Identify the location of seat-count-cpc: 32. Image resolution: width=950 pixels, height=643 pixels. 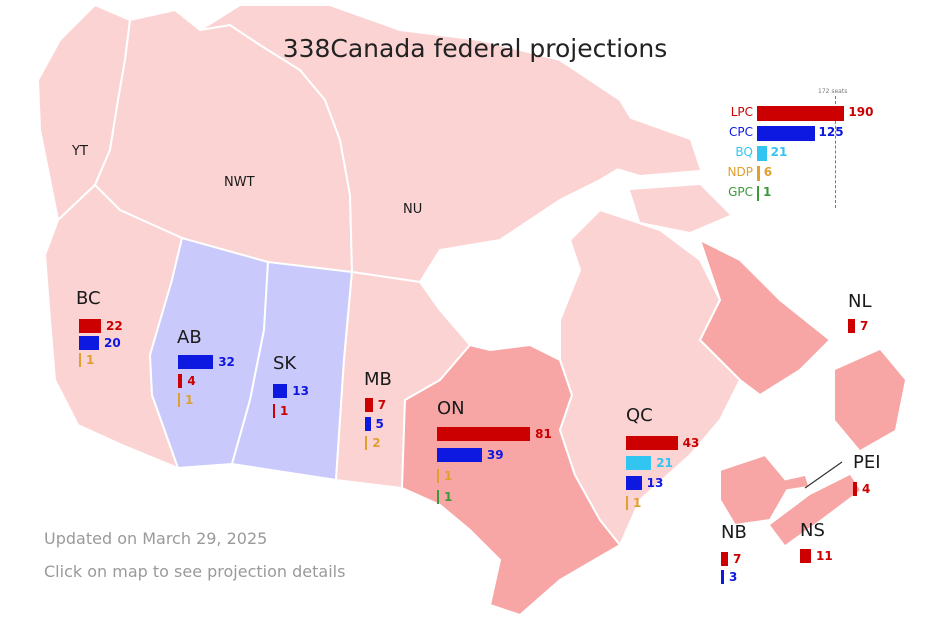
(226, 362).